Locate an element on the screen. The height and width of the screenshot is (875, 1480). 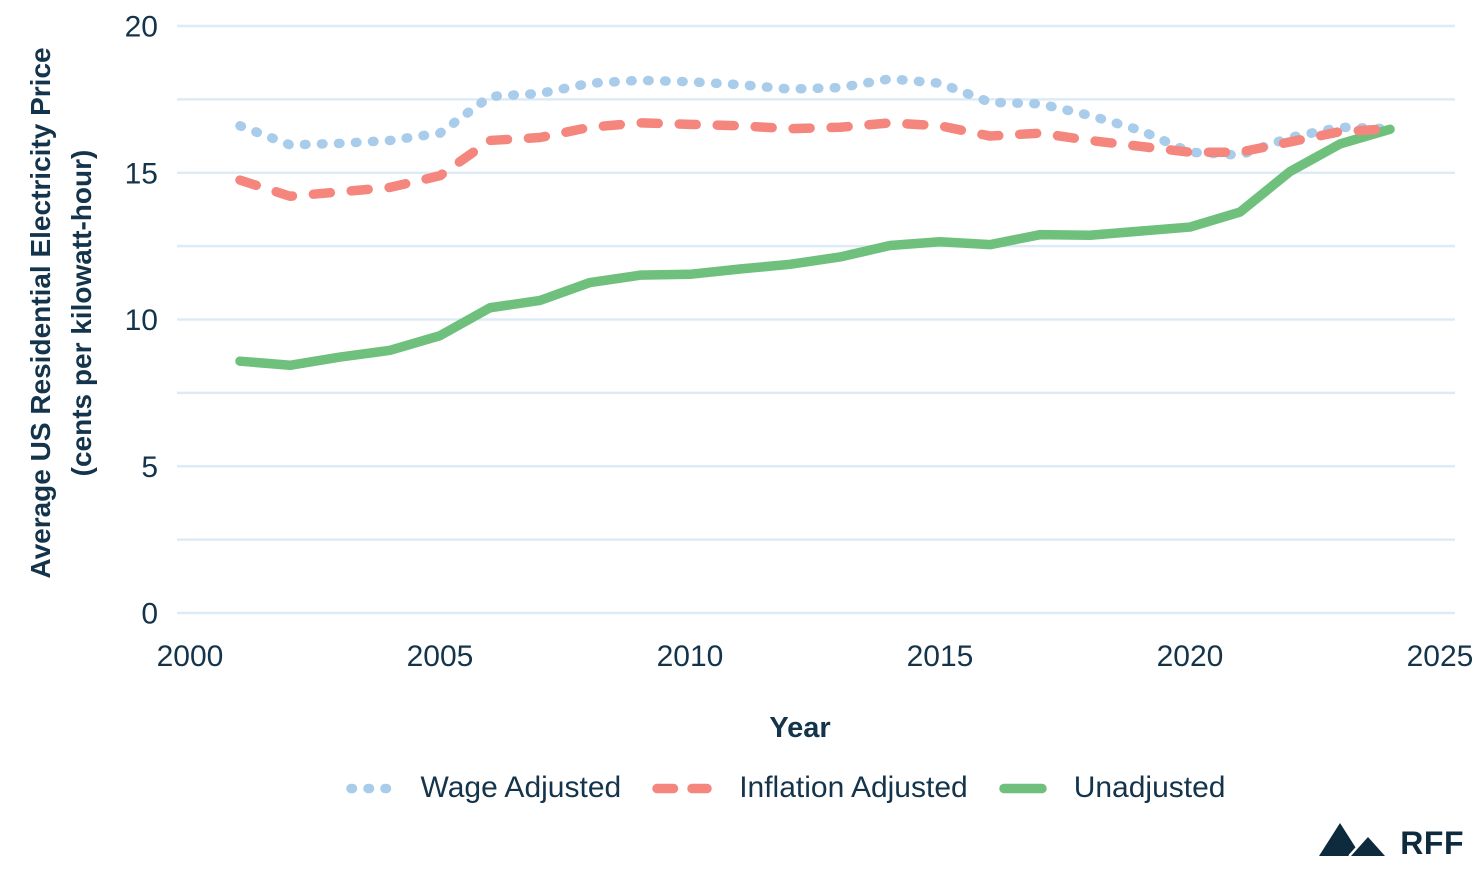
mountains-icon is located at coordinates (1353, 840).